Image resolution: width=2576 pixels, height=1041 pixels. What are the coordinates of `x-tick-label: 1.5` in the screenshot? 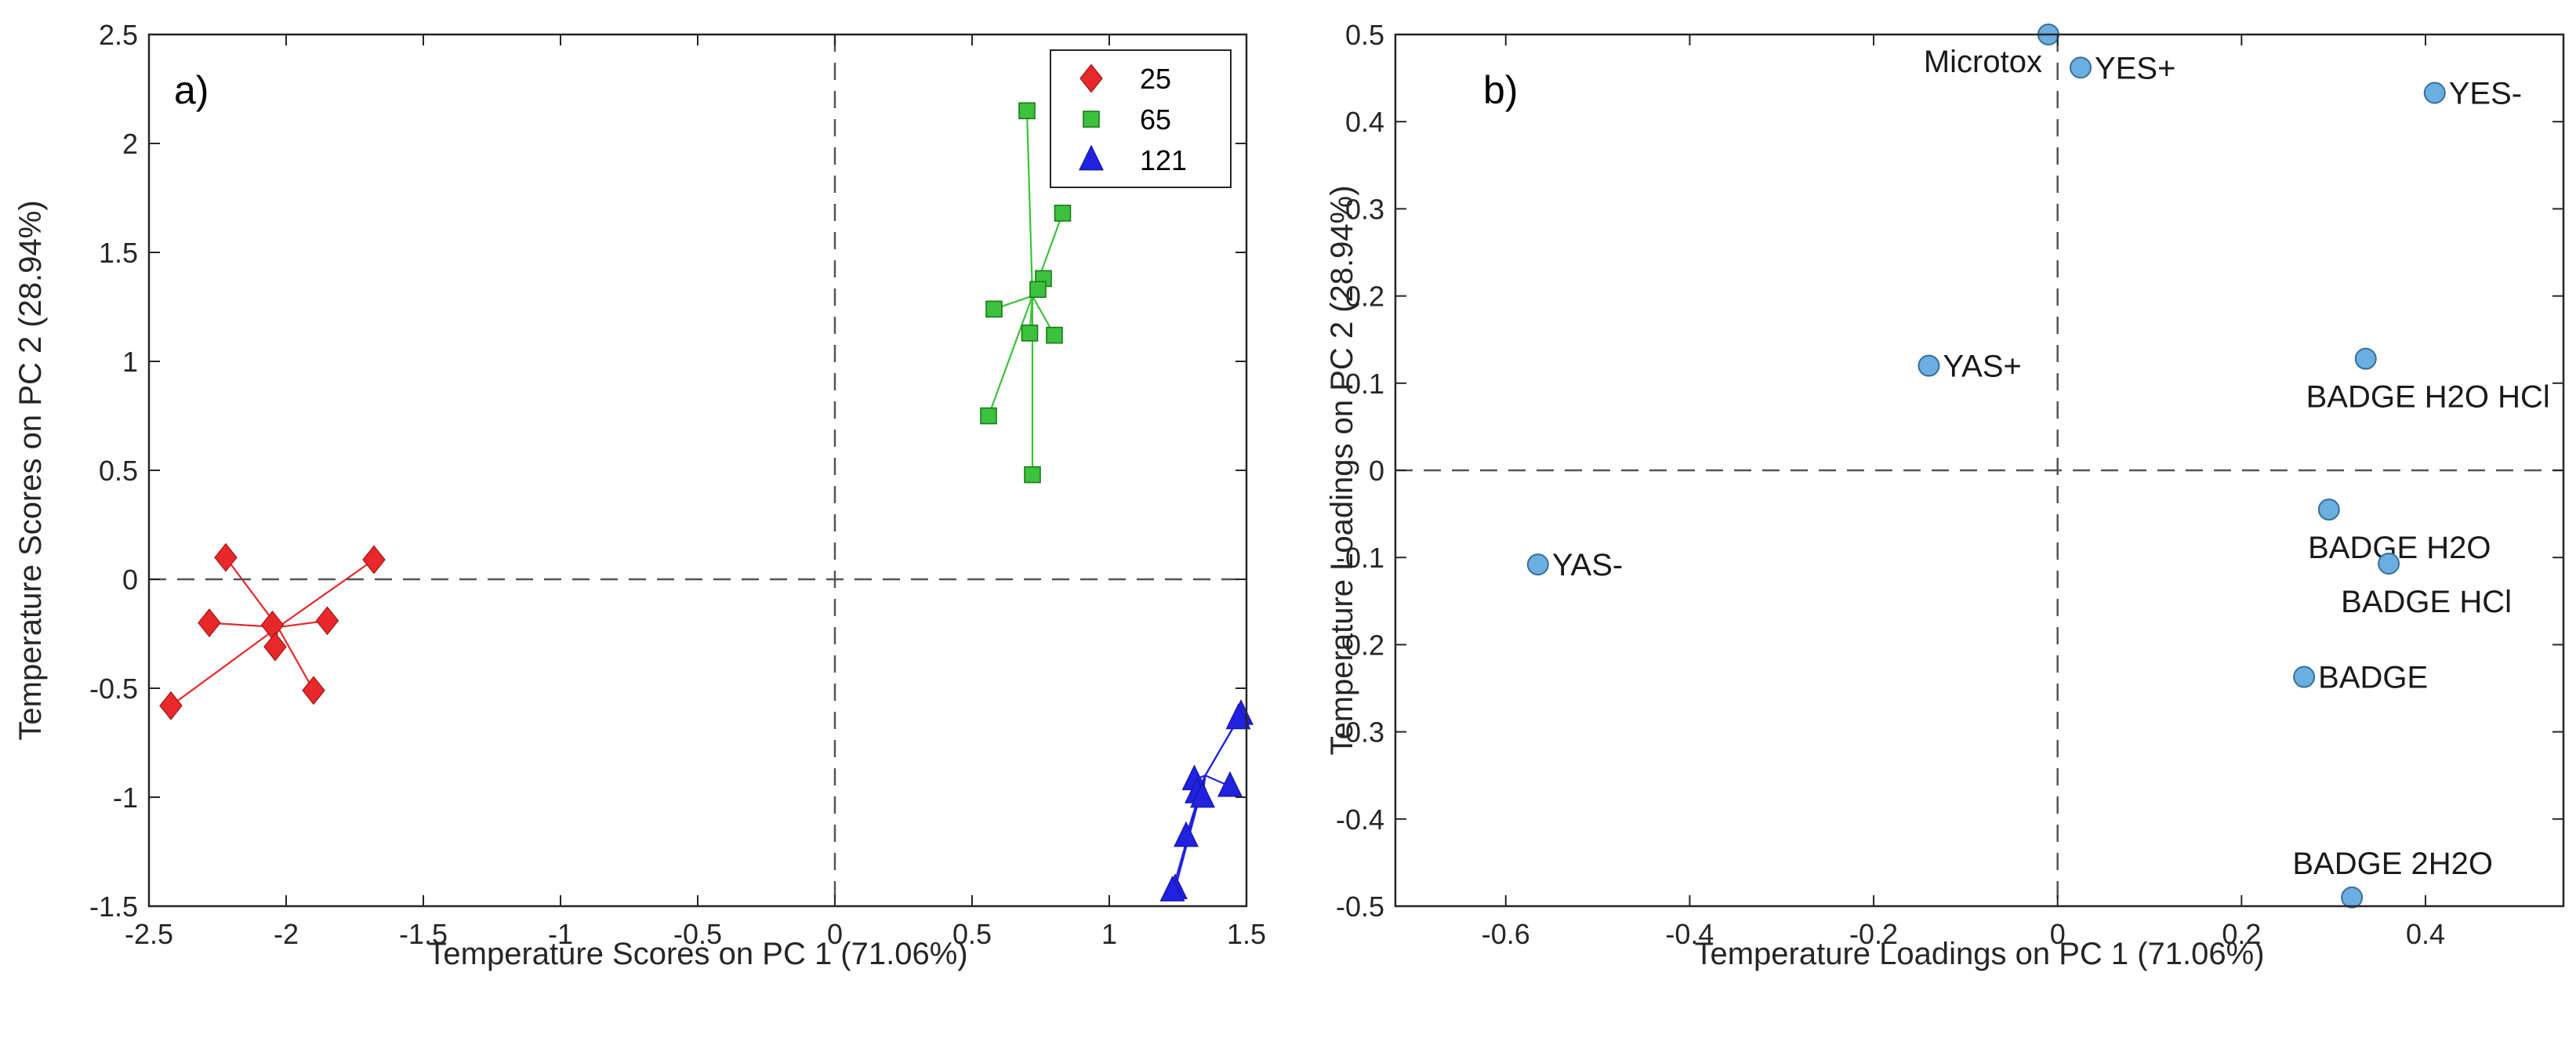 It's located at (1247, 934).